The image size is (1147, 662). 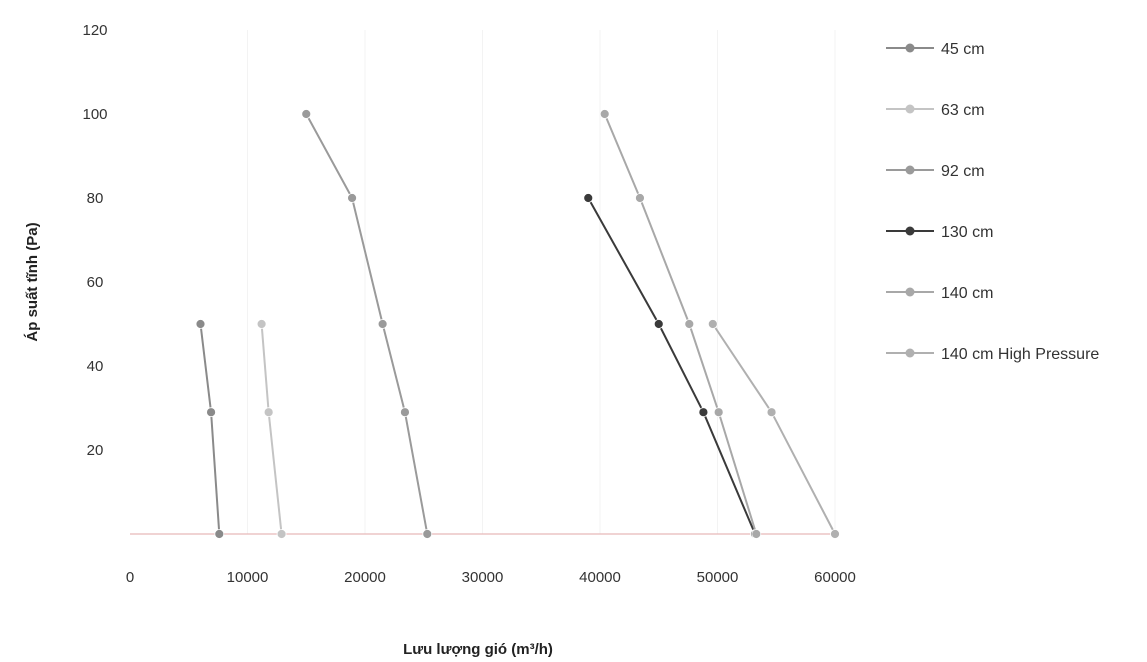 What do you see at coordinates (94, 114) in the screenshot?
I see `y-tick-label: 100` at bounding box center [94, 114].